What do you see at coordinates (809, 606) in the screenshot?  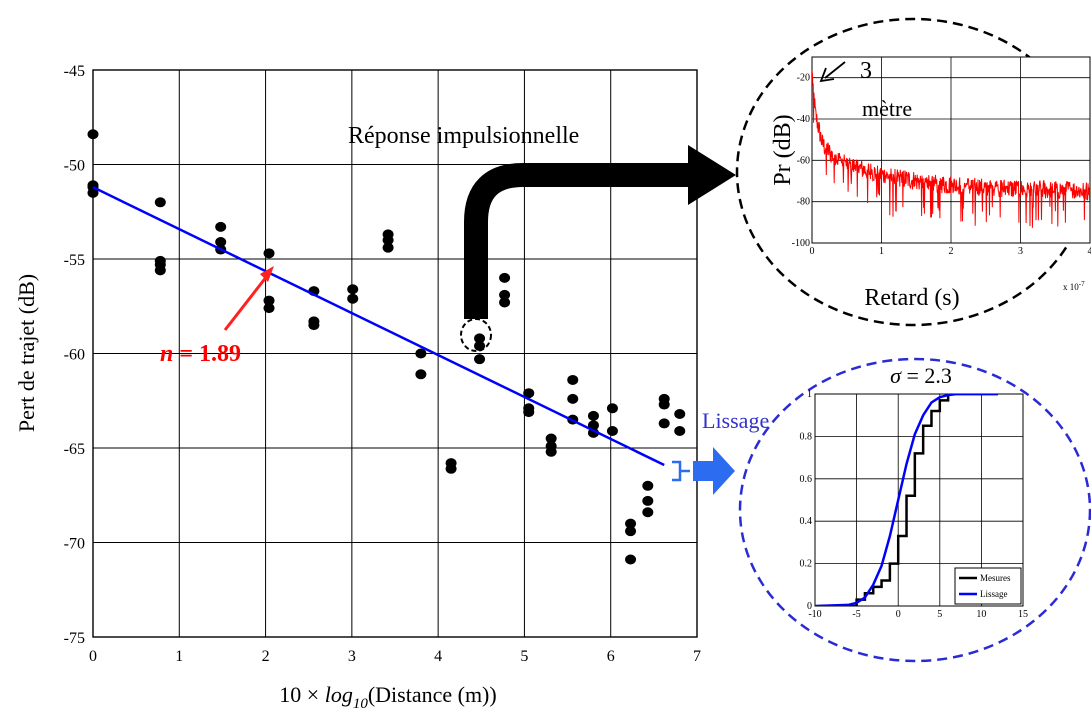 I see `cdf-y-tick: 0` at bounding box center [809, 606].